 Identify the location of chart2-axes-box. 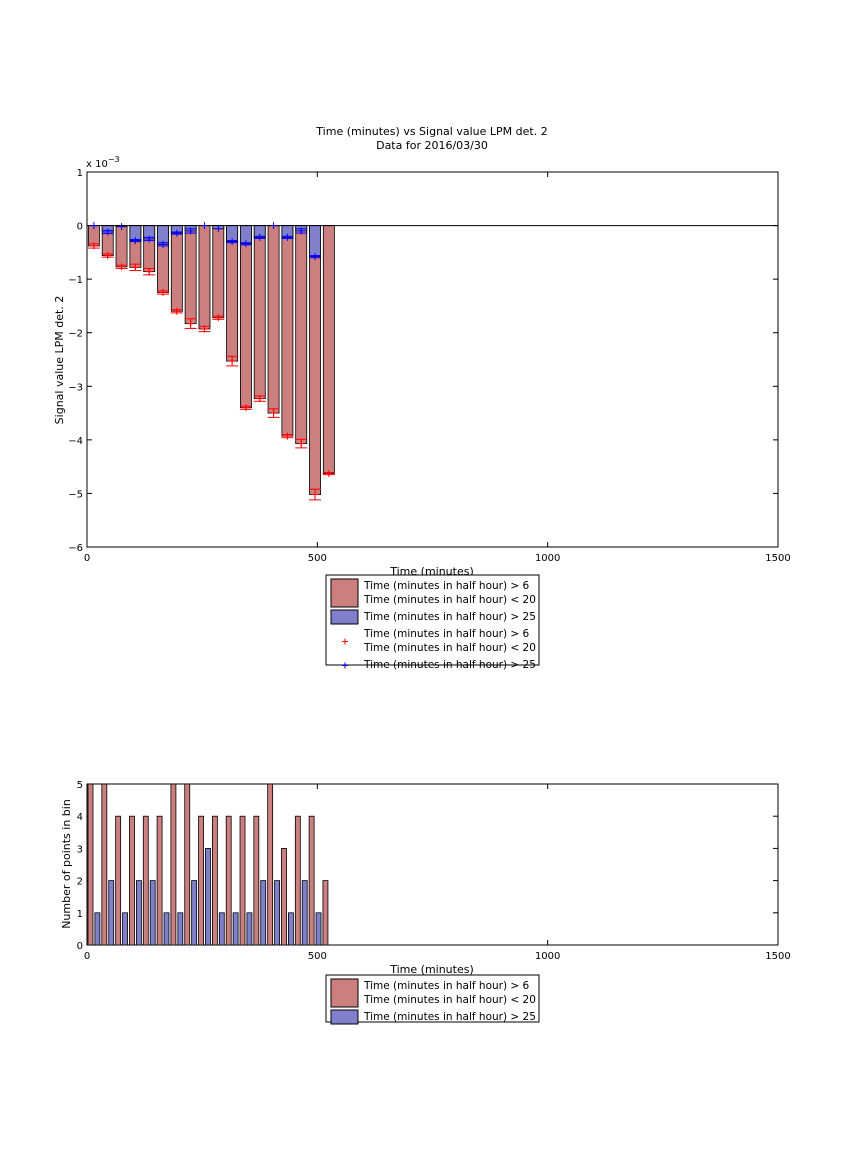
(432, 864).